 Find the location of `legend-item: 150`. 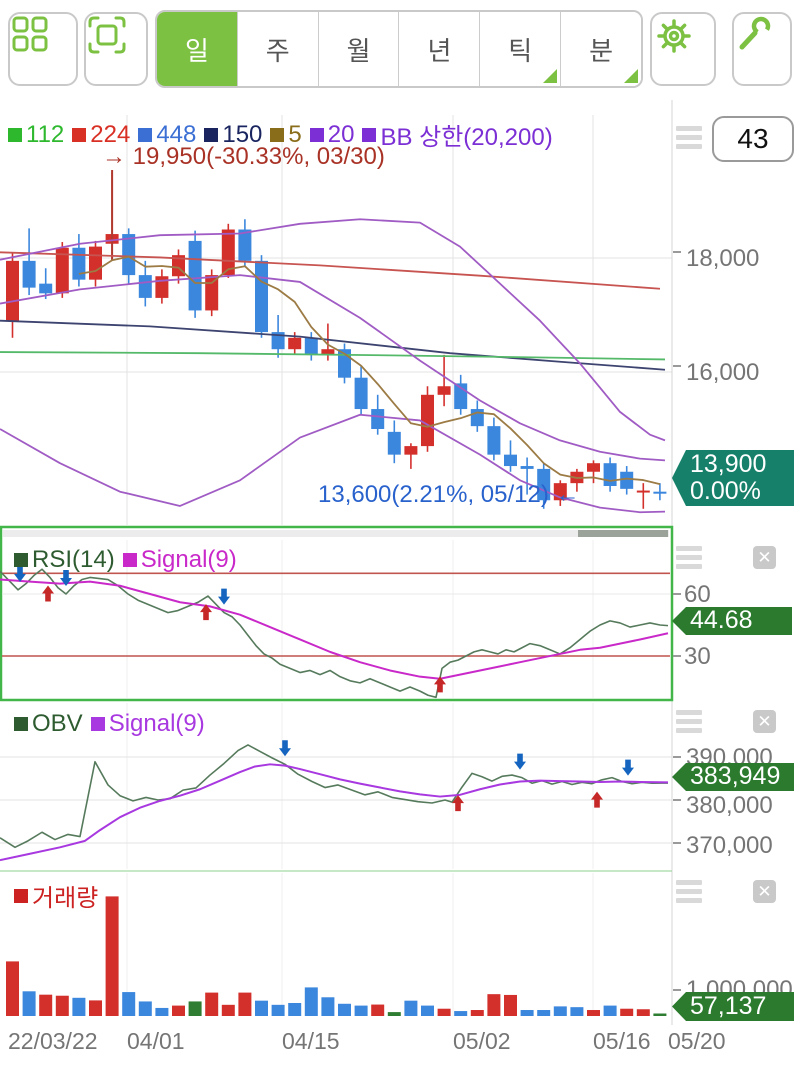

legend-item: 150 is located at coordinates (233, 135).